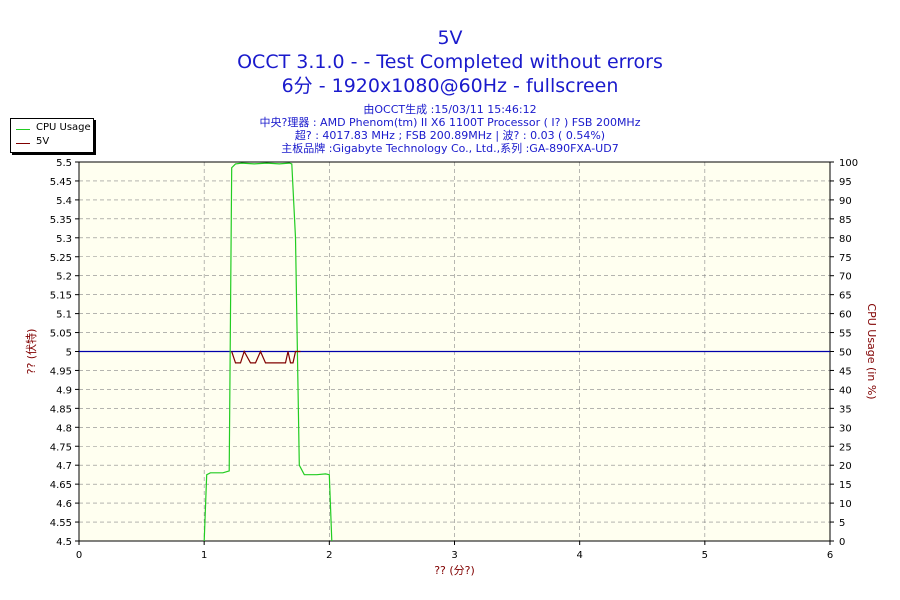  What do you see at coordinates (61, 182) in the screenshot?
I see `y-left-tick-label: 5.45` at bounding box center [61, 182].